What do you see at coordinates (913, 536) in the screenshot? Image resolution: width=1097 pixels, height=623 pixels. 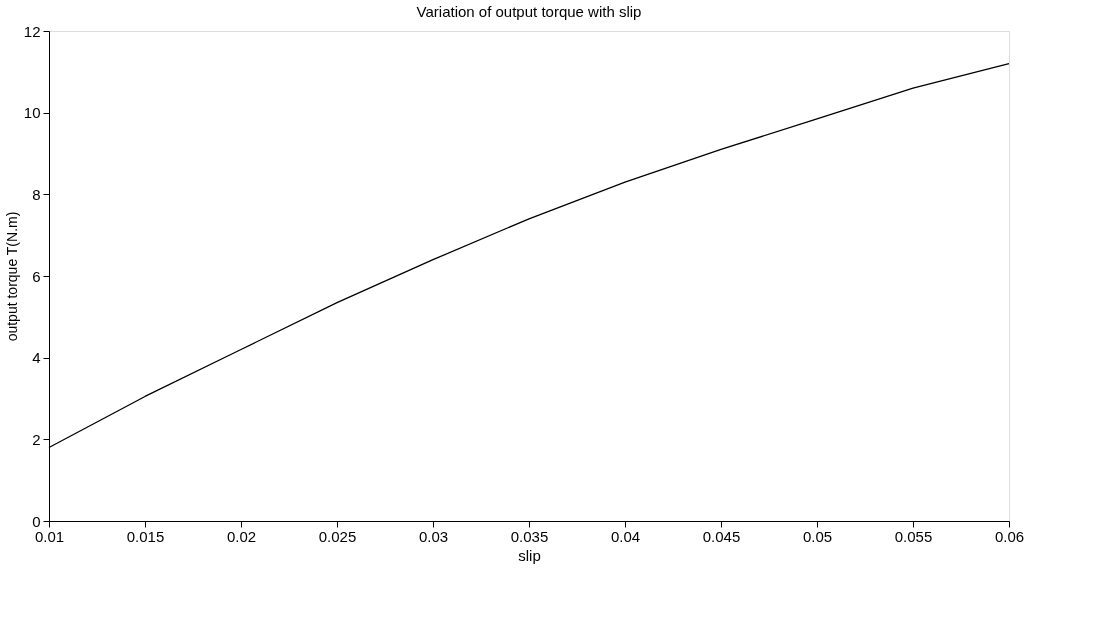 I see `x-tick-label: 0.055` at bounding box center [913, 536].